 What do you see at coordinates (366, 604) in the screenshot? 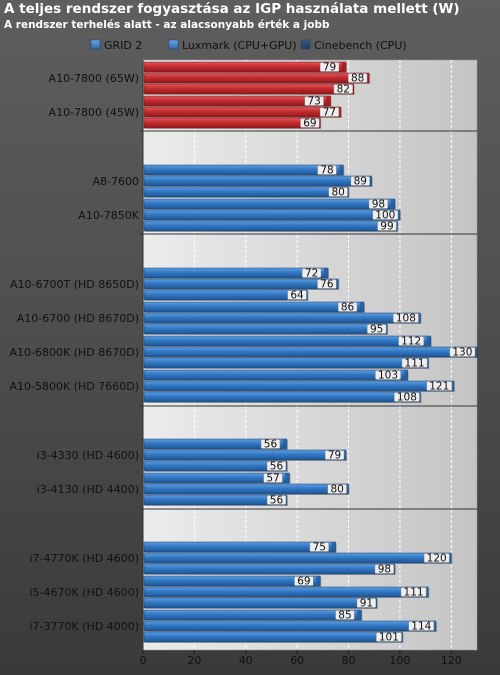
I see `value-label: 91` at bounding box center [366, 604].